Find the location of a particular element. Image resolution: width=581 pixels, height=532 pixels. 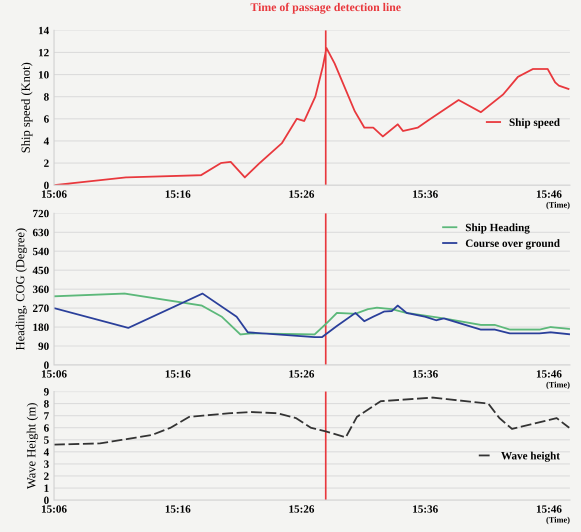

y-tick-label: 180 is located at coordinates (41, 328).